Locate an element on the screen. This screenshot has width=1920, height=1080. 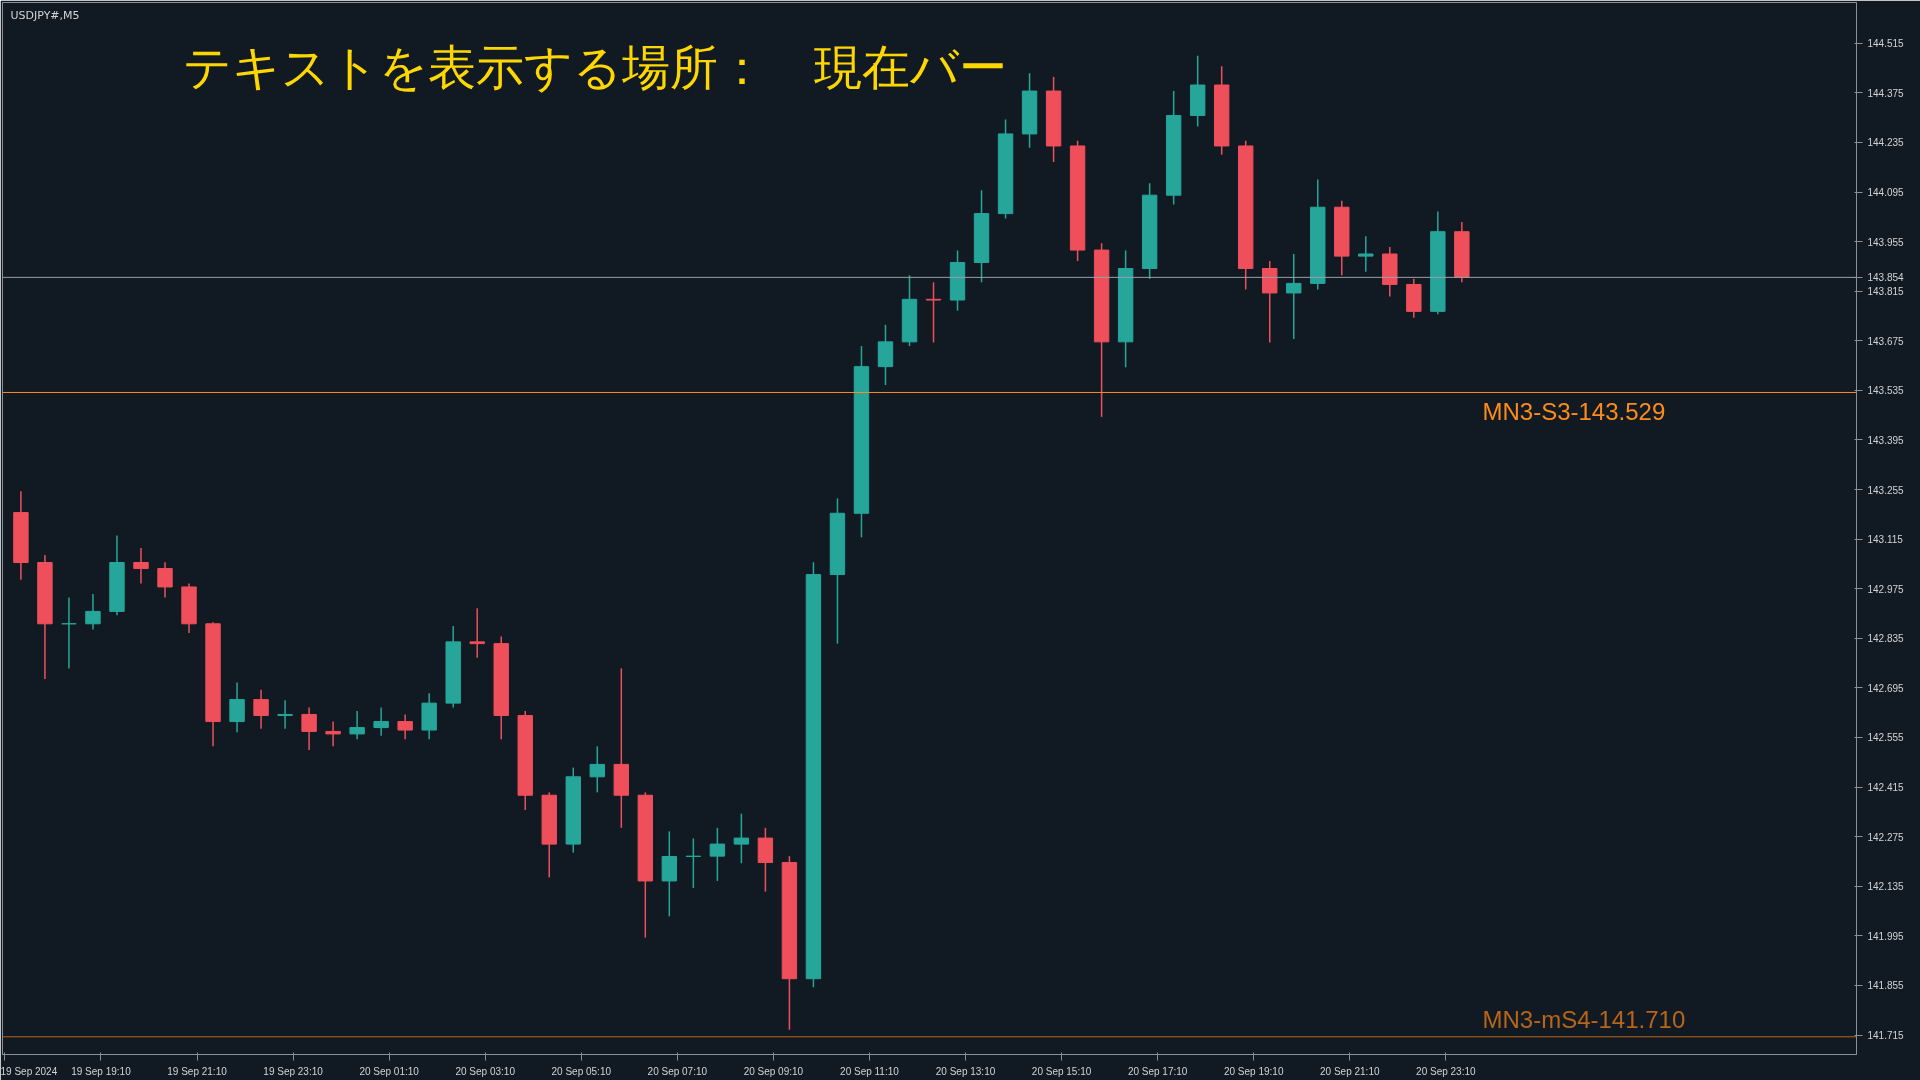
y-tick-label: 142.275 is located at coordinates (1886, 837).